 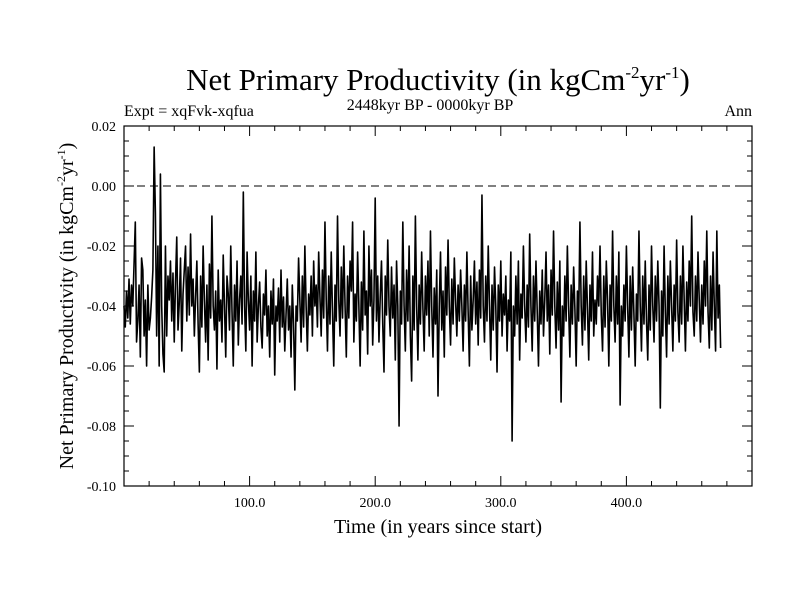 I want to click on y-axis-label-yr: yr, so click(x=67, y=167).